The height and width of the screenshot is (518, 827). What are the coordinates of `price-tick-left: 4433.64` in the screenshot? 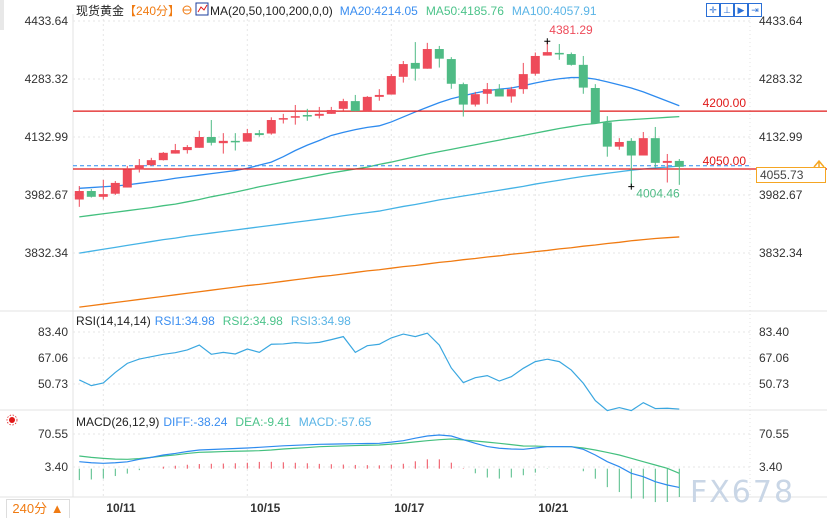 It's located at (47, 21).